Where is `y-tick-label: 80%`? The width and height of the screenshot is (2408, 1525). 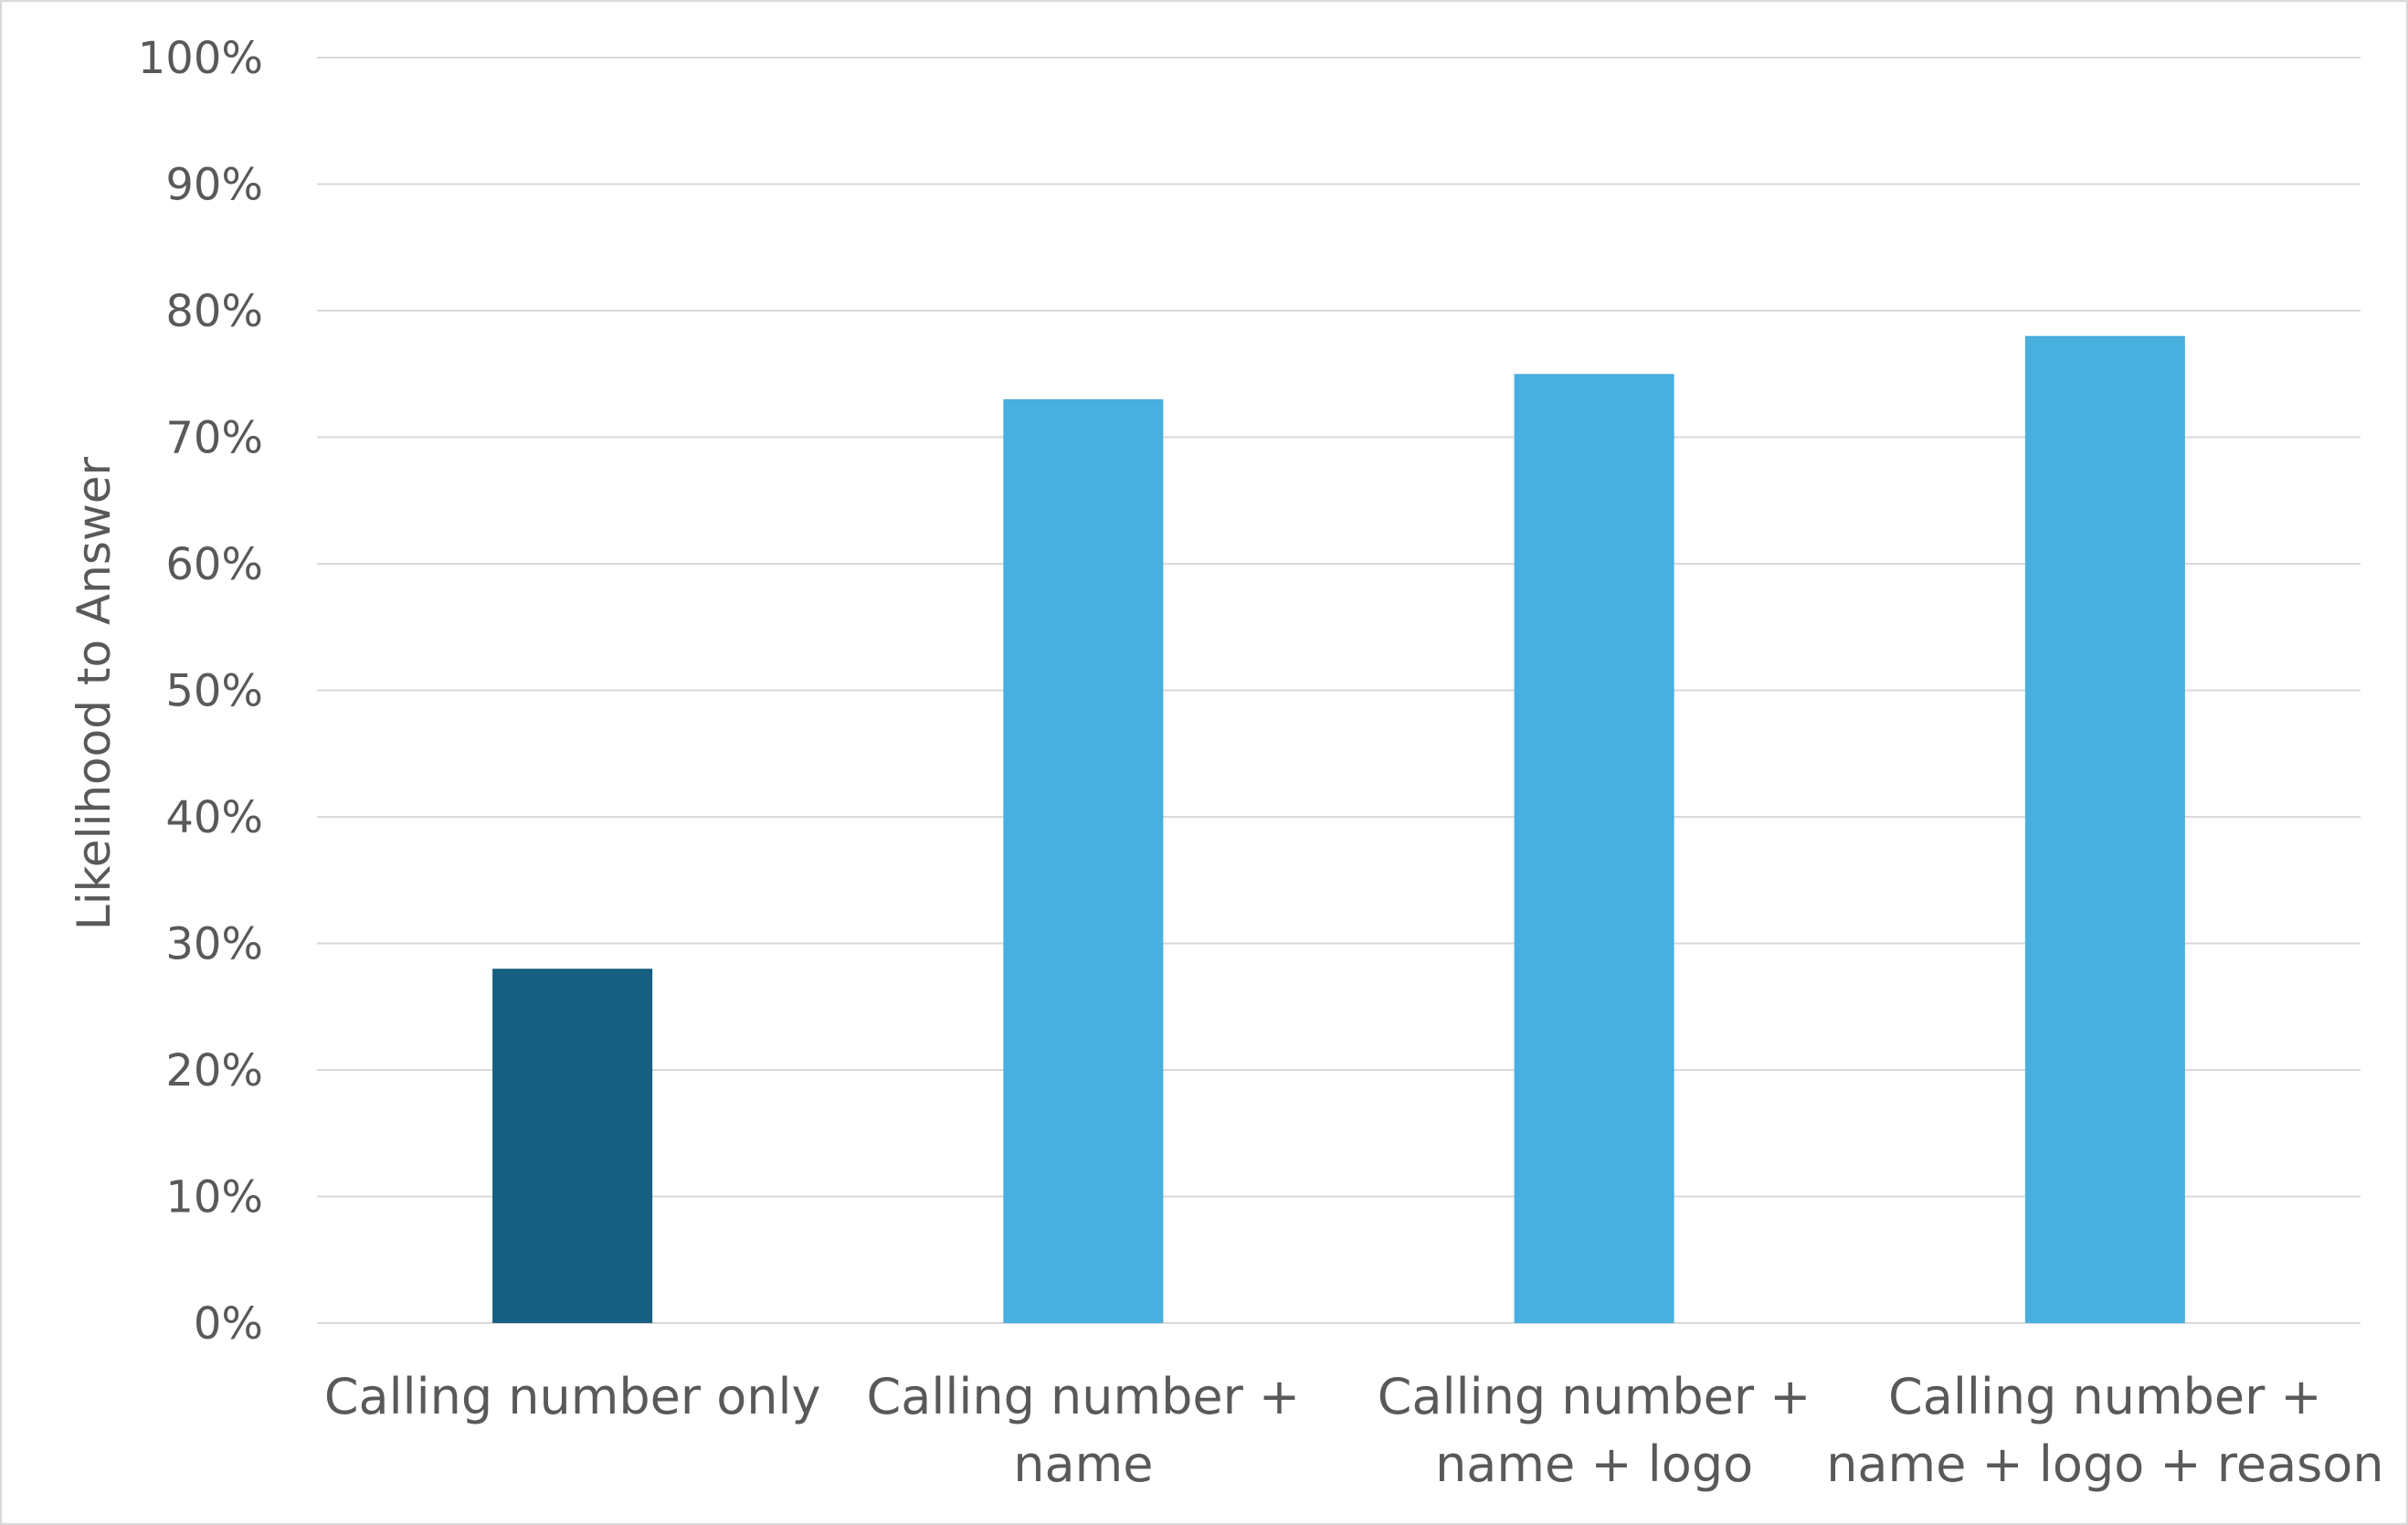 y-tick-label: 80% is located at coordinates (214, 311).